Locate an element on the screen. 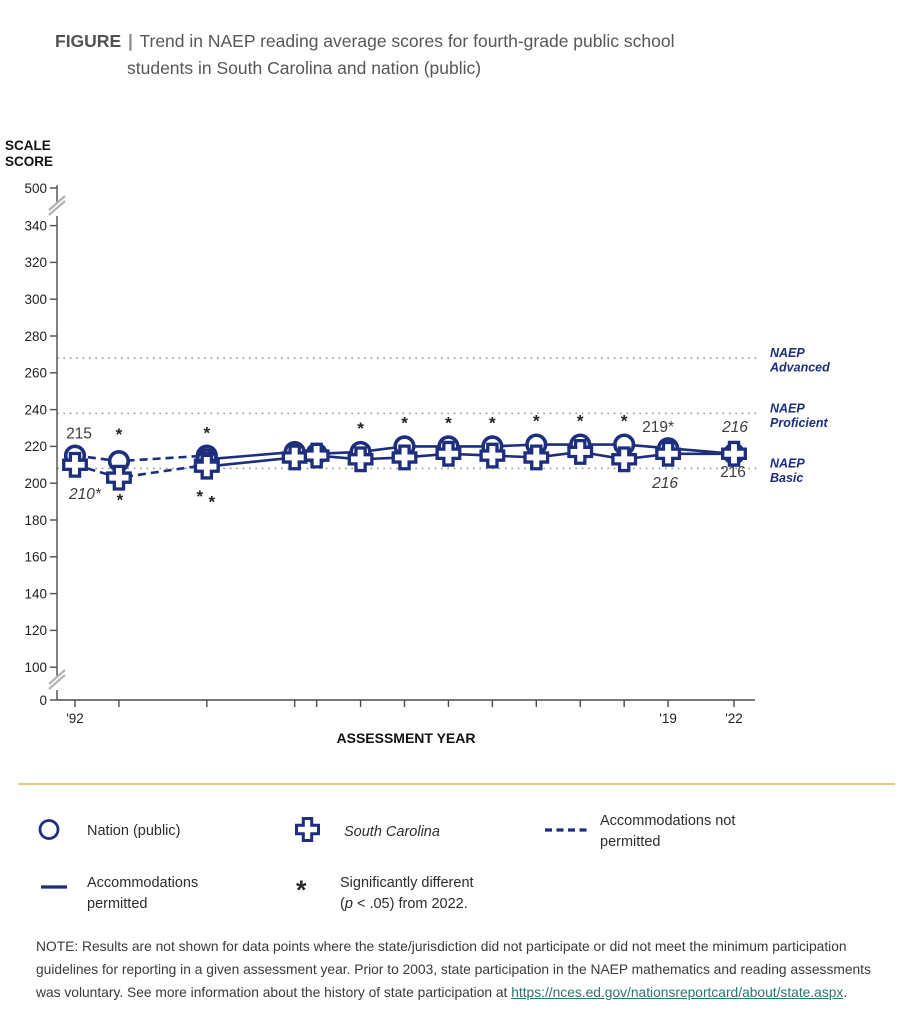 The width and height of the screenshot is (902, 1024). south-carolina-point-2022 is located at coordinates (734, 453).